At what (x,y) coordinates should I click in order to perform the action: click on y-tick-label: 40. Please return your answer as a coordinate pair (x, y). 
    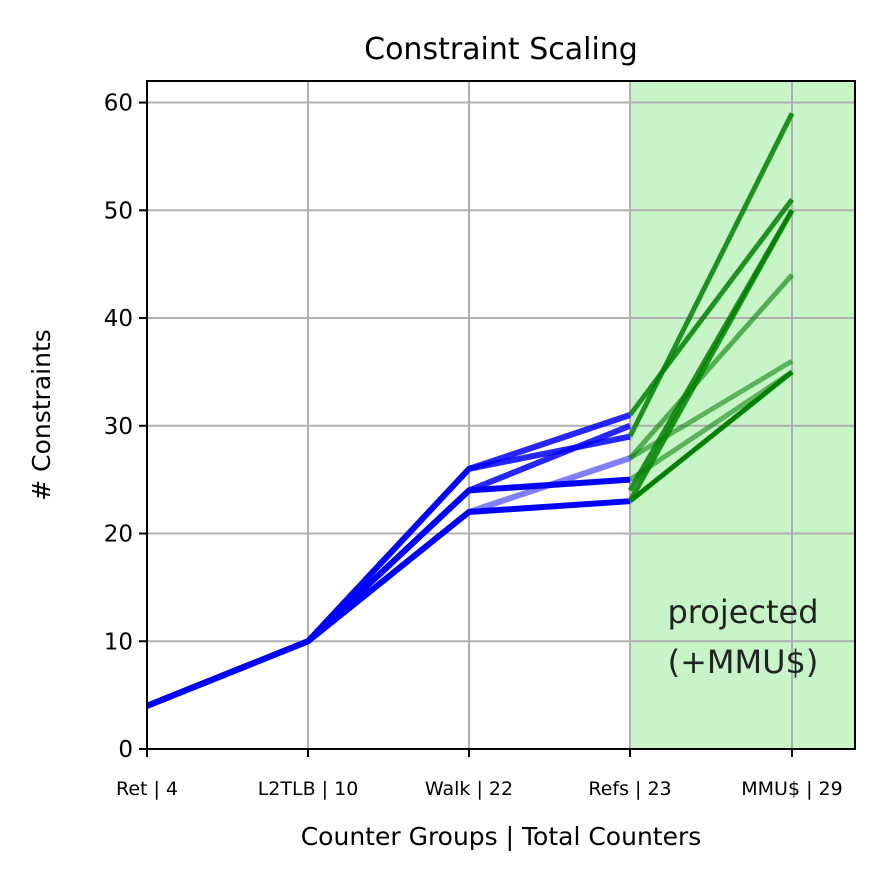
    Looking at the image, I should click on (118, 319).